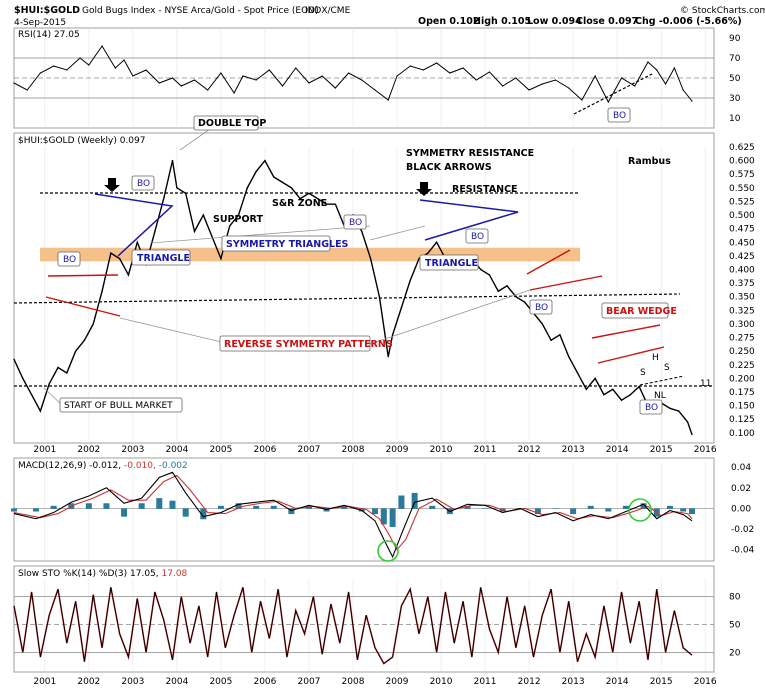 The height and width of the screenshot is (689, 765). I want to click on leader-sym-right, so click(397, 233).